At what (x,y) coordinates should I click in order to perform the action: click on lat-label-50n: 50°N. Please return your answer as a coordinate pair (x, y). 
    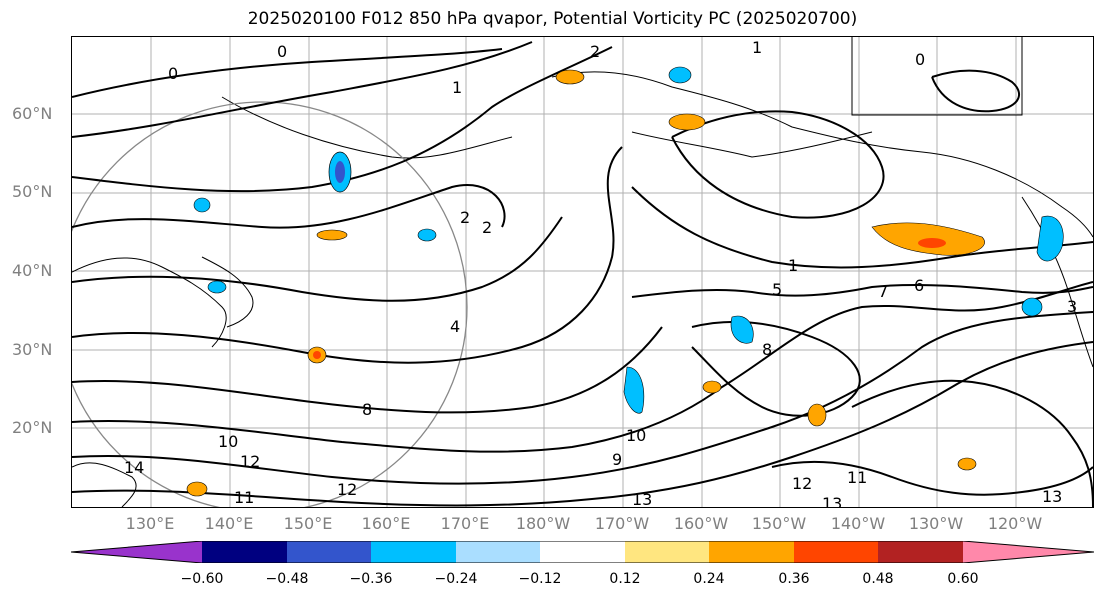
    Looking at the image, I should click on (32, 191).